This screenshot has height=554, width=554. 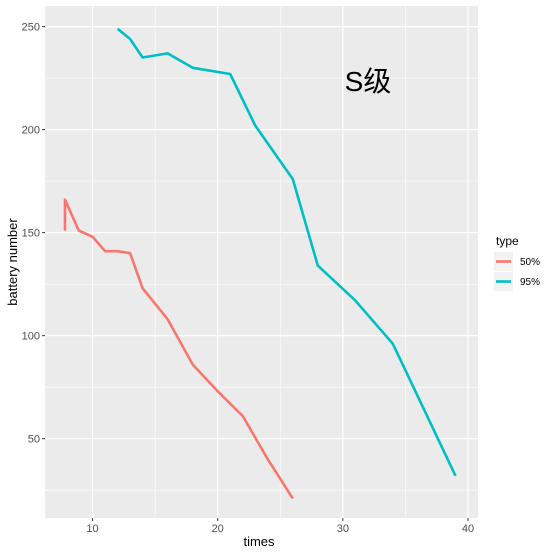 What do you see at coordinates (280, 526) in the screenshot?
I see `x-axis-ticks: 10 20 30 40` at bounding box center [280, 526].